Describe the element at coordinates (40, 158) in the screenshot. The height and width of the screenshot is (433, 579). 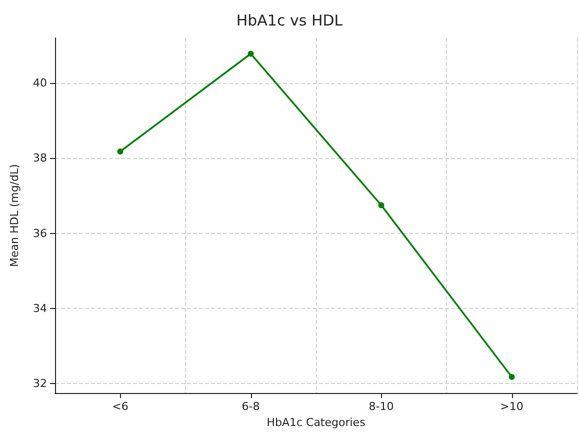
I see `y-tick-label: 38` at that location.